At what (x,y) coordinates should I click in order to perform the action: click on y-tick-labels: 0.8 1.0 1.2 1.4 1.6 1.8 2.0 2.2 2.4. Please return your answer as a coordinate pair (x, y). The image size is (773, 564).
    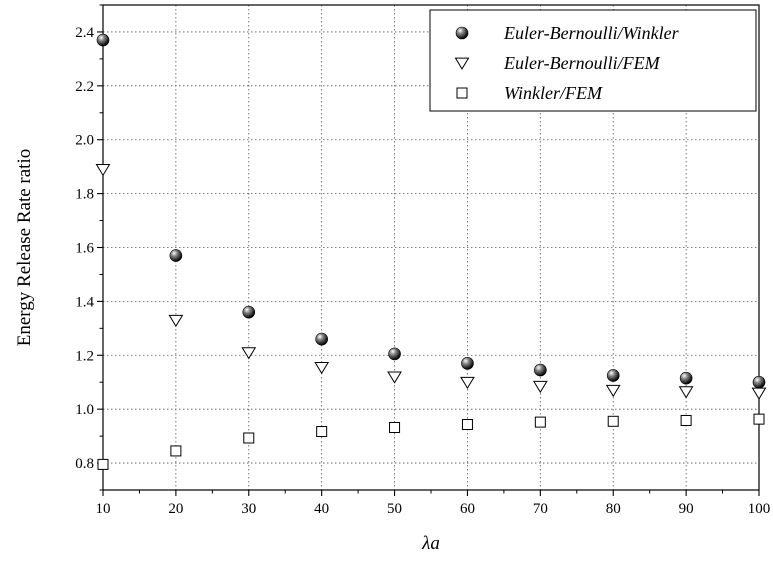
    Looking at the image, I should click on (84, 248).